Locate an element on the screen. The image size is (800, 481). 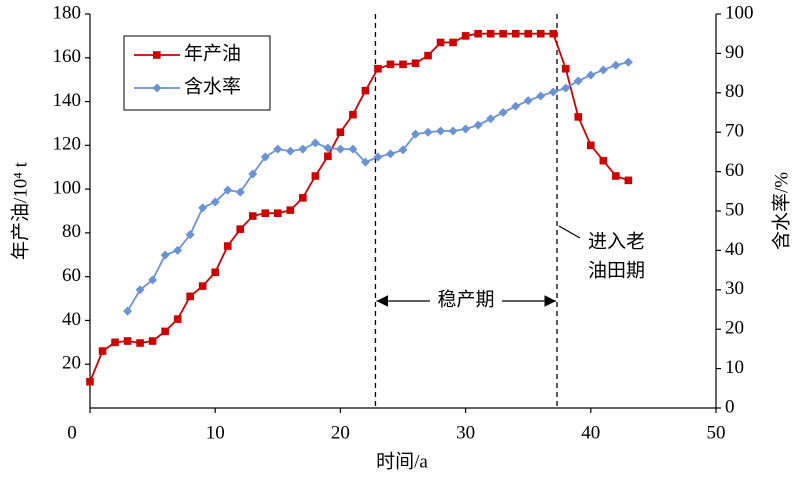
y-tick-label: 60 is located at coordinates (71, 275).